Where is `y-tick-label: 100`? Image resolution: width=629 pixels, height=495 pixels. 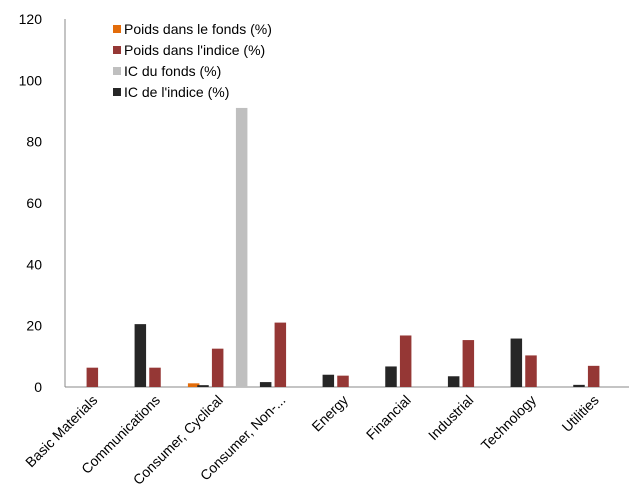 y-tick-label: 100 is located at coordinates (31, 80).